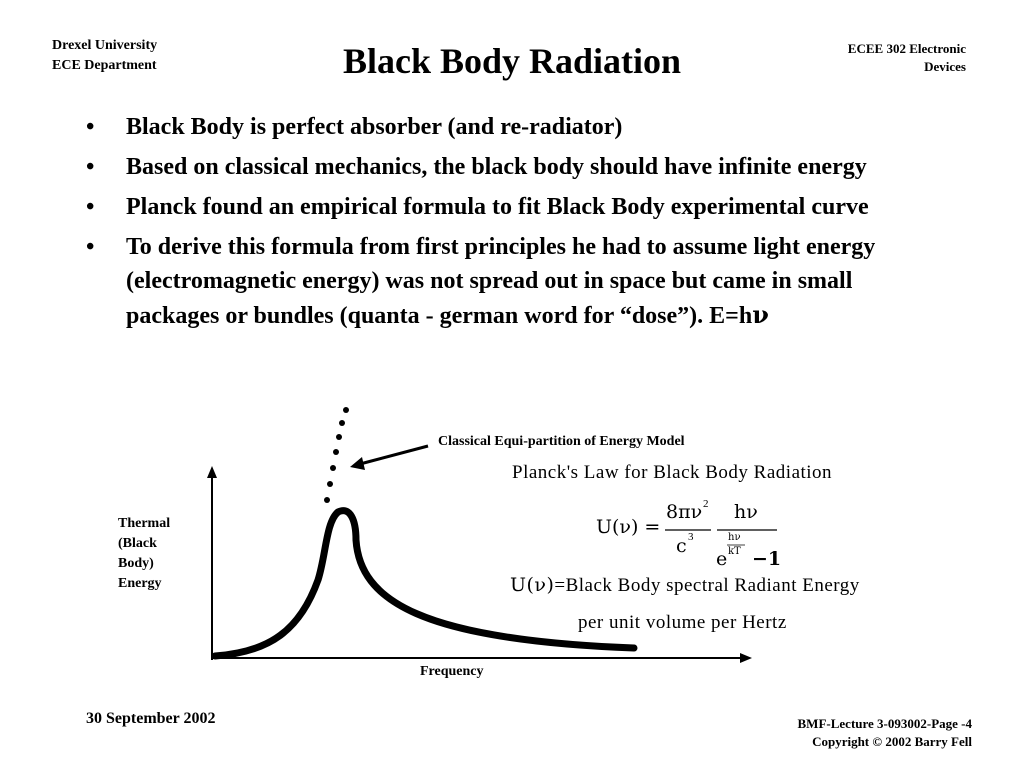 This screenshot has height=768, width=1024. What do you see at coordinates (684, 512) in the screenshot?
I see `fraction-1-numerator: 8πν` at bounding box center [684, 512].